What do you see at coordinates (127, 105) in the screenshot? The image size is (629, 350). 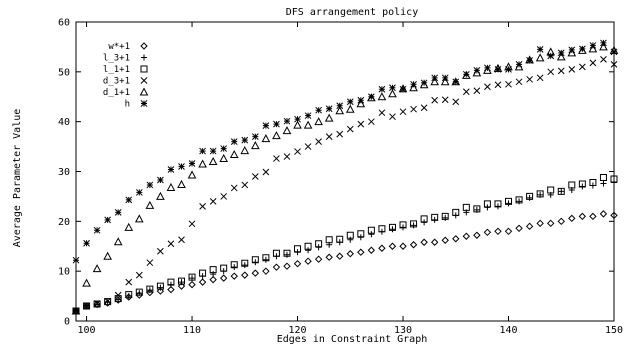 I see `legend-label: h` at bounding box center [127, 105].